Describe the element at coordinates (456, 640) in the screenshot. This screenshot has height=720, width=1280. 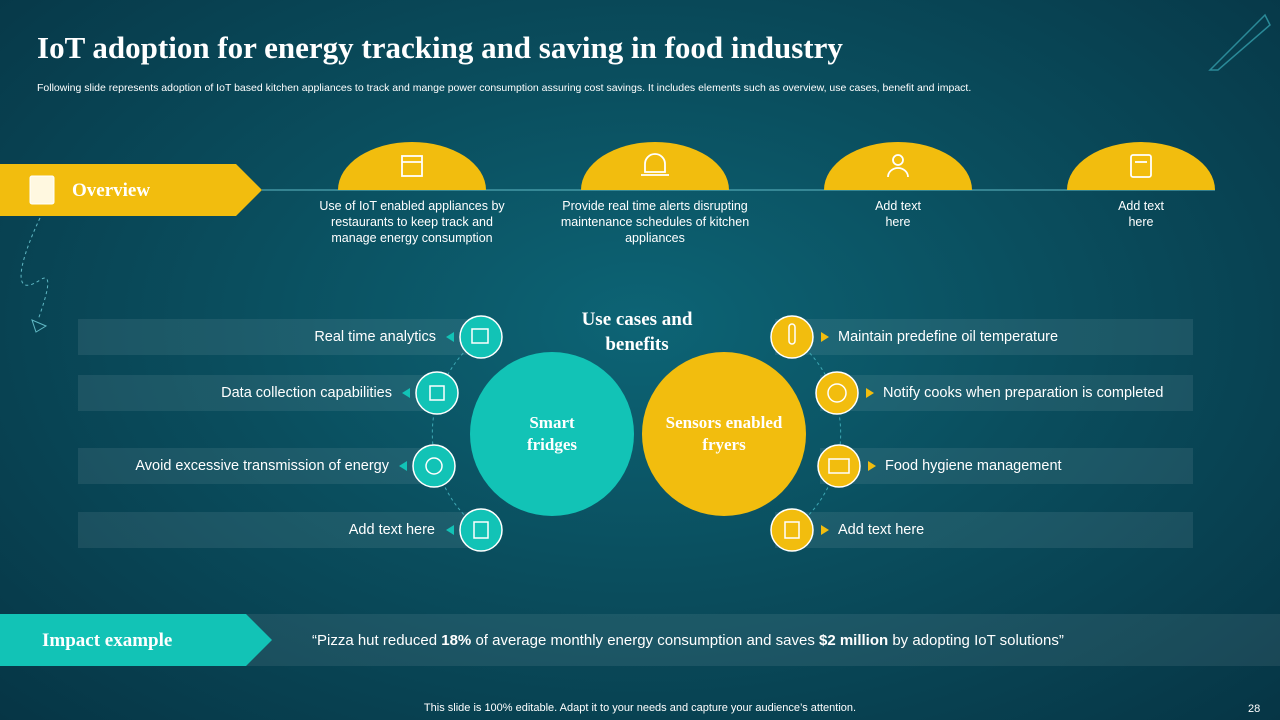
I see `quote-highlight: 18%` at that location.